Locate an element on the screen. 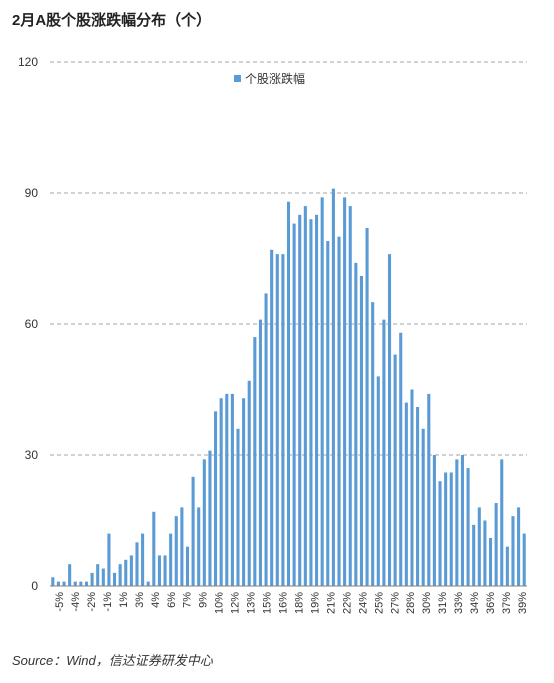 The image size is (554, 683). y-axis-ticks: 0 30 60 90 120 is located at coordinates (28, 324).